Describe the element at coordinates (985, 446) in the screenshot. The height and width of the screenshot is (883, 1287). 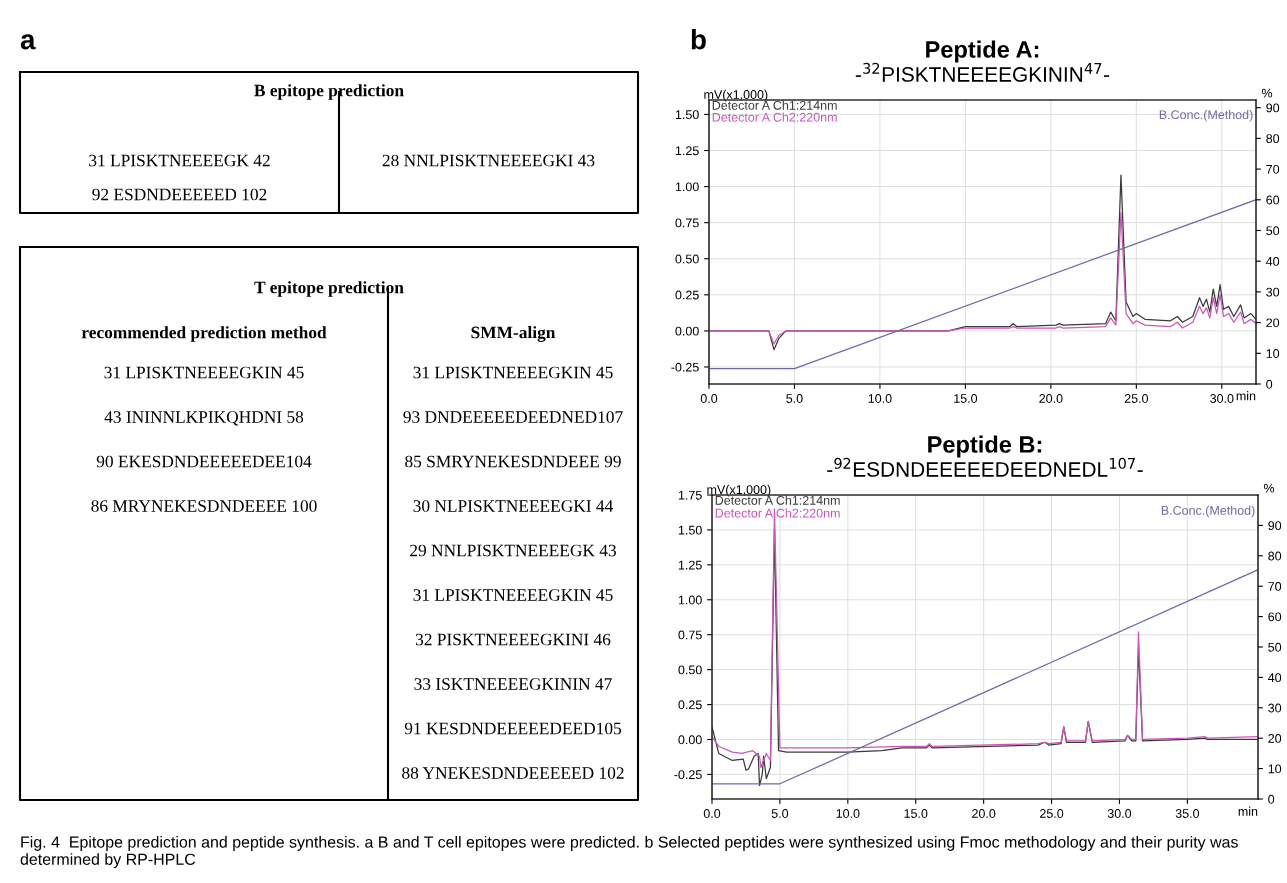
I see `chart-title: Peptide B:` at that location.